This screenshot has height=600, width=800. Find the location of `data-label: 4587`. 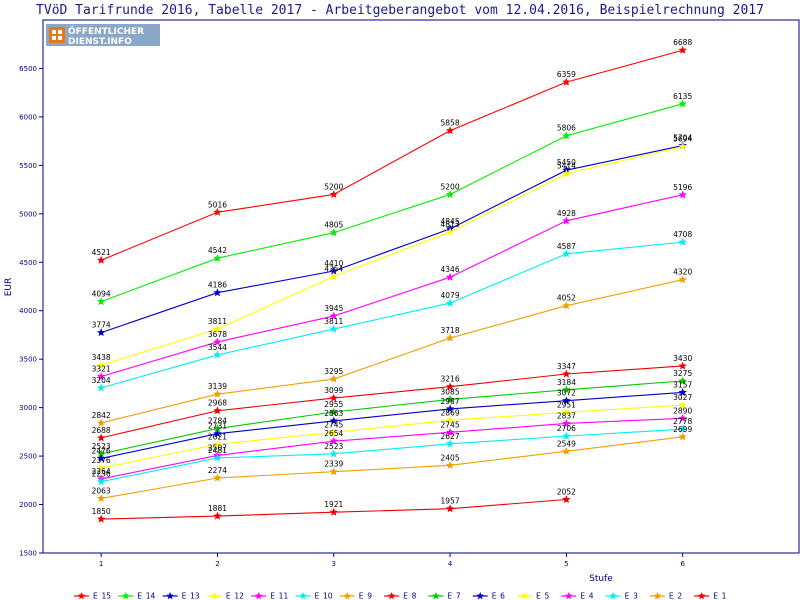

data-label: 4587 is located at coordinates (566, 246).